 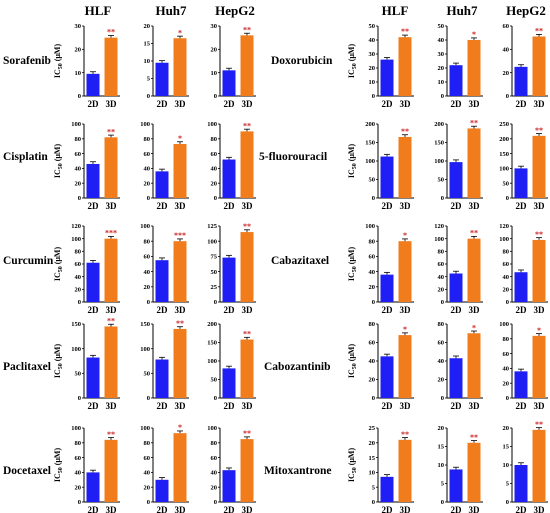 What do you see at coordinates (166, 66) in the screenshot?
I see `panel-sorafenib-huh7: 0 5 10 15 20 2D 3D *` at bounding box center [166, 66].